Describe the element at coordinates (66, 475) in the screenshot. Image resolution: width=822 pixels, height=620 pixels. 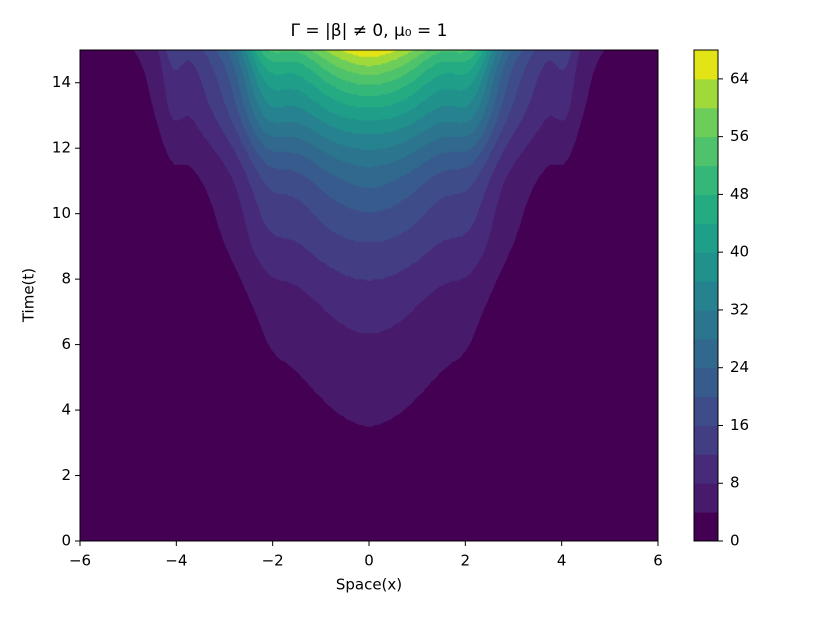
I see `y-tick-label: 2` at that location.